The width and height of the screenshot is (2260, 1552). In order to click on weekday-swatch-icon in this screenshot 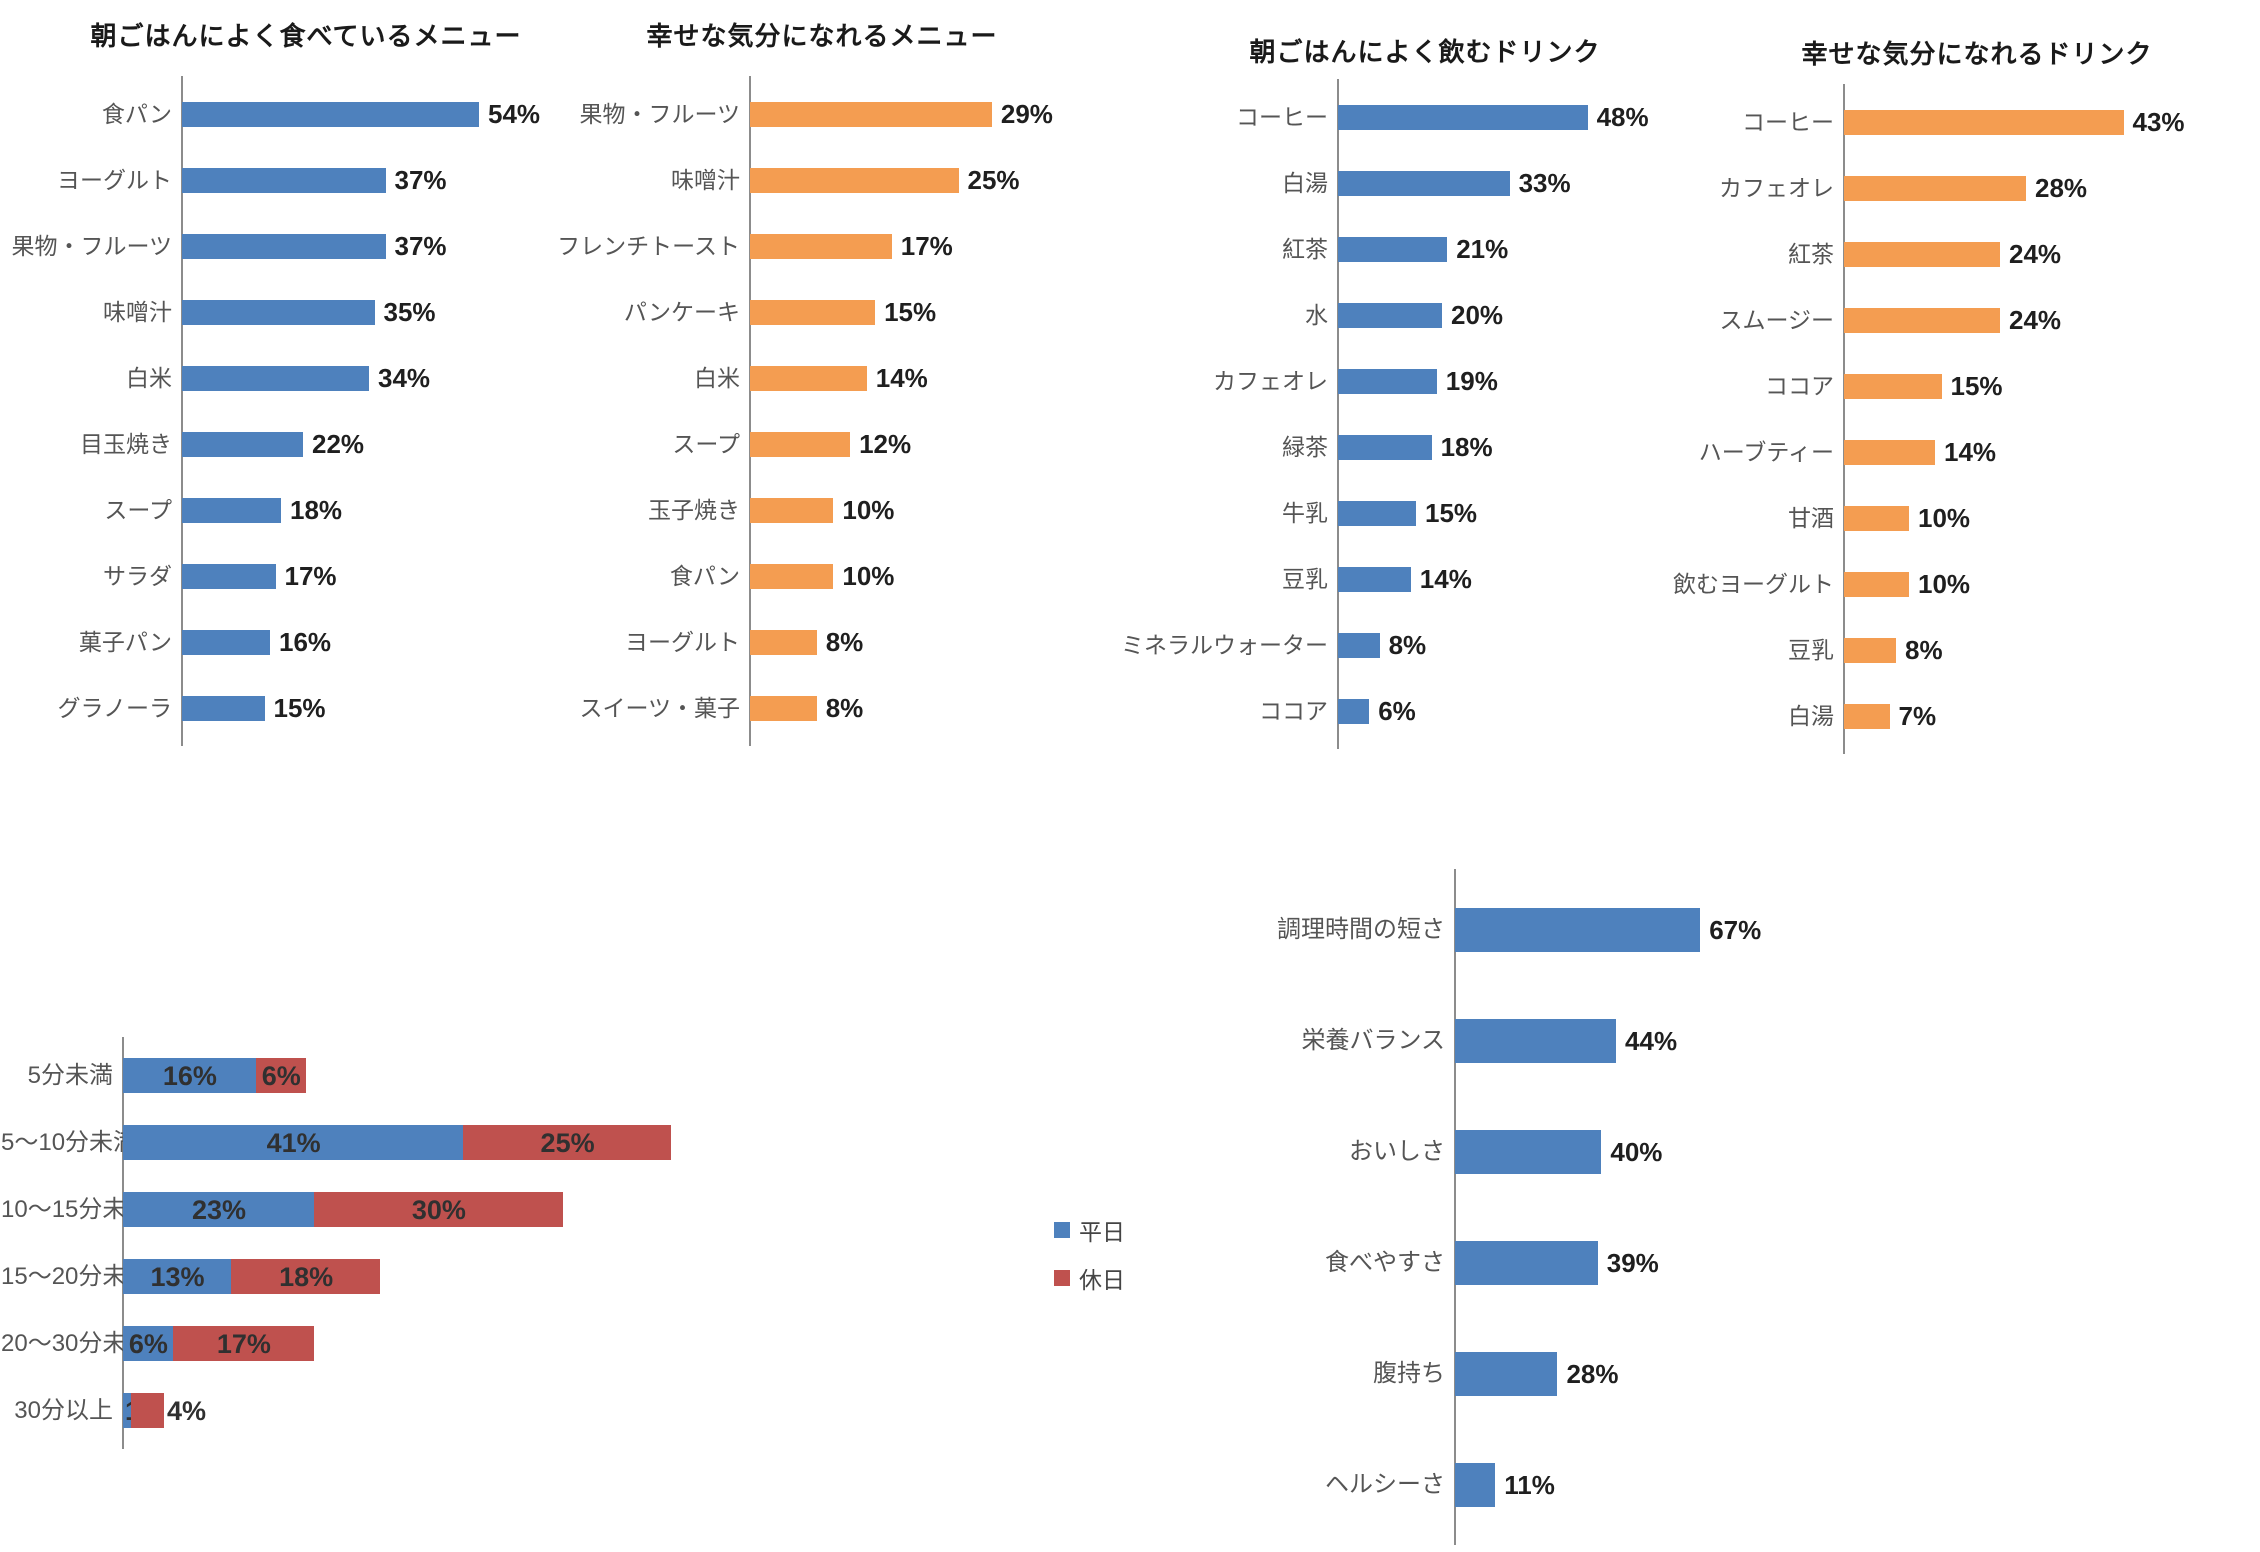, I will do `click(1062, 1230)`.